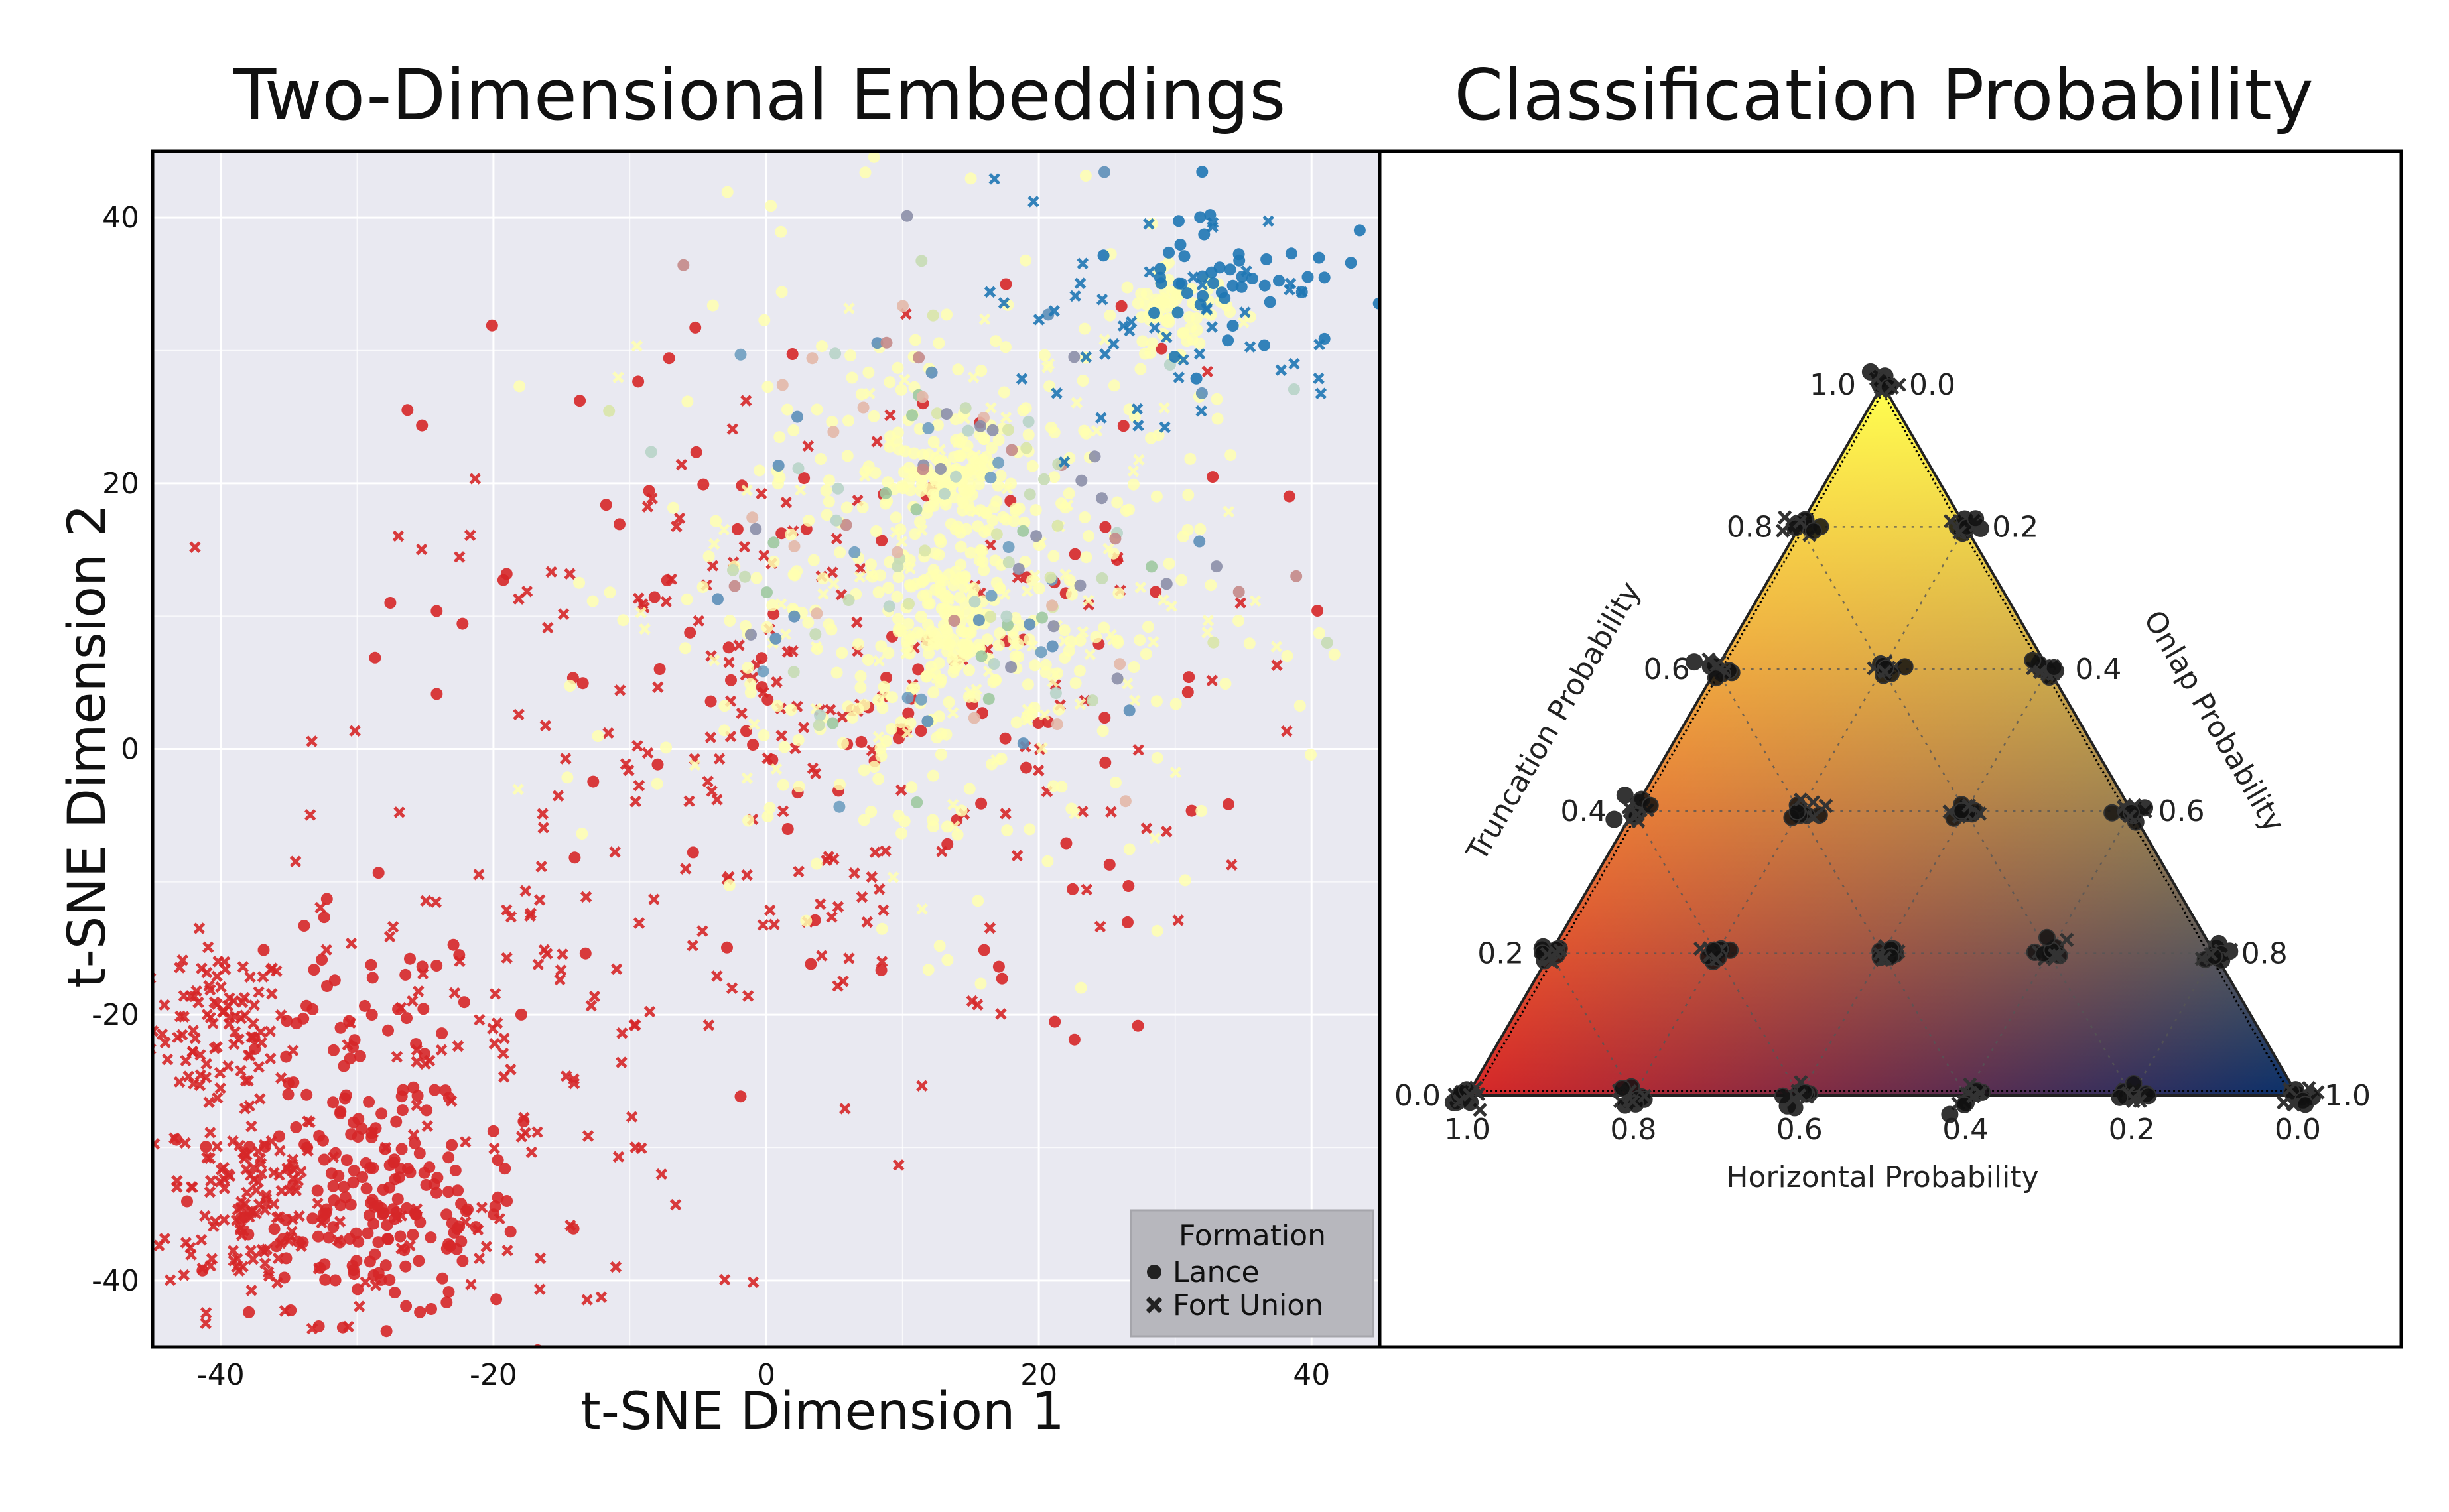 The image size is (2449, 1512). What do you see at coordinates (1889, 953) in the screenshot?
I see `ternary-point-cluster` at bounding box center [1889, 953].